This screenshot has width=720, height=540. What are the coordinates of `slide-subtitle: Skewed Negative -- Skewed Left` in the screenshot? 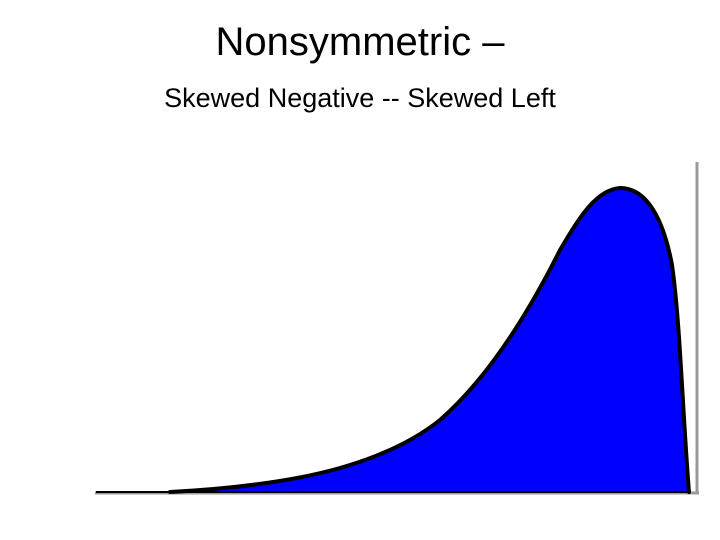 It's located at (360, 98).